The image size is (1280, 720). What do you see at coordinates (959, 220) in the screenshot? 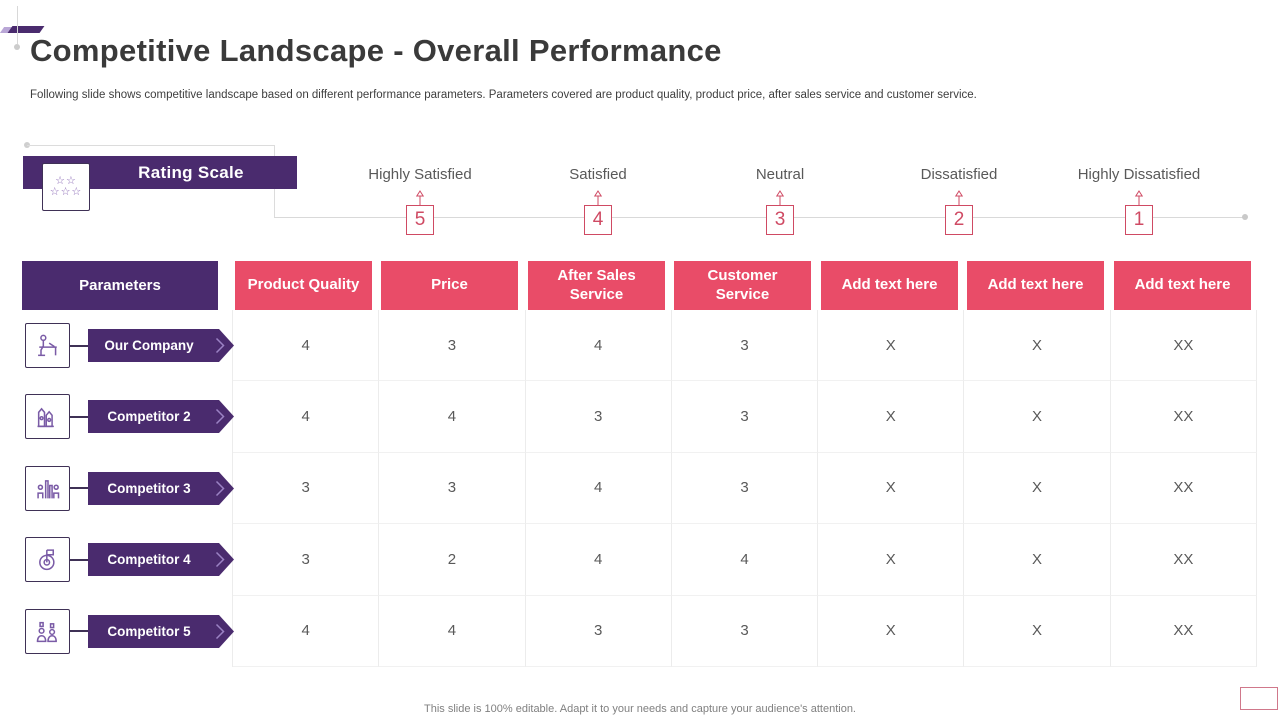
I see `rating-level-value: 2` at bounding box center [959, 220].